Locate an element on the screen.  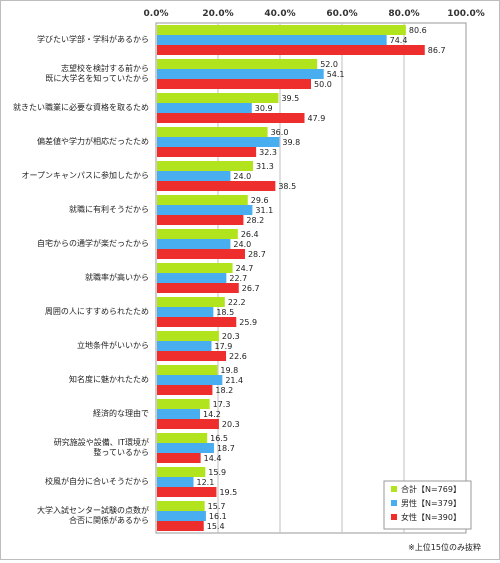
data-label: 16.1 is located at coordinates (218, 516).